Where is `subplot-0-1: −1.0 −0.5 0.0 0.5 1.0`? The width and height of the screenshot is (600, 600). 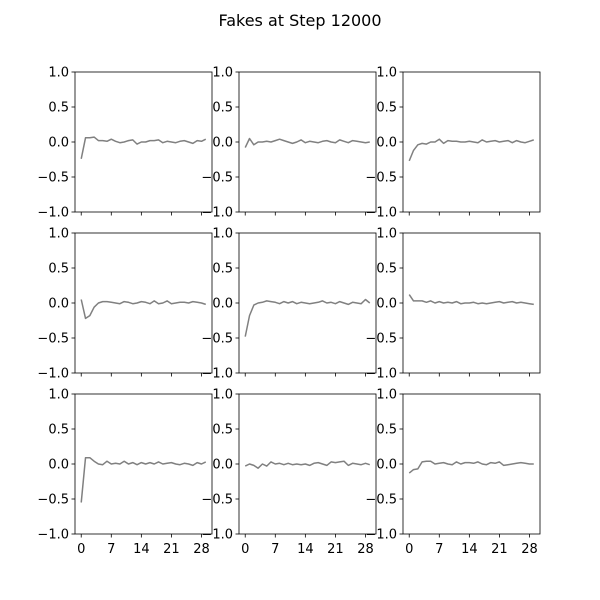
subplot-0-1: −1.0 −0.5 0.0 0.5 1.0 is located at coordinates (289, 143).